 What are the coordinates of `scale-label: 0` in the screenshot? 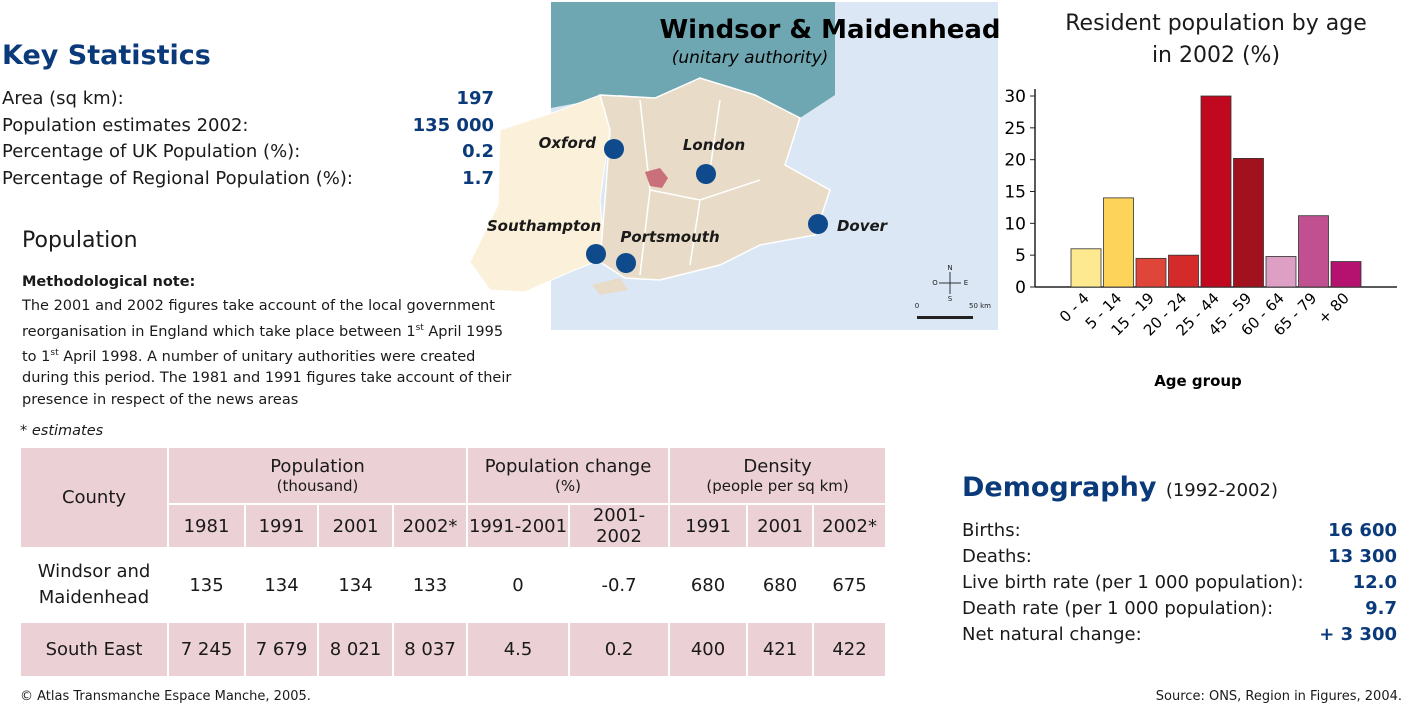 It's located at (917, 306).